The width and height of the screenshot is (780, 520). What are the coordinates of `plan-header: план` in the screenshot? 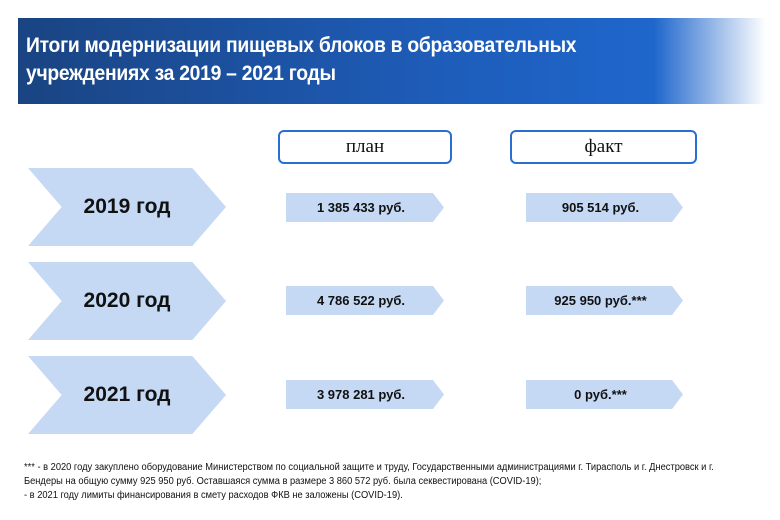 It's located at (365, 147).